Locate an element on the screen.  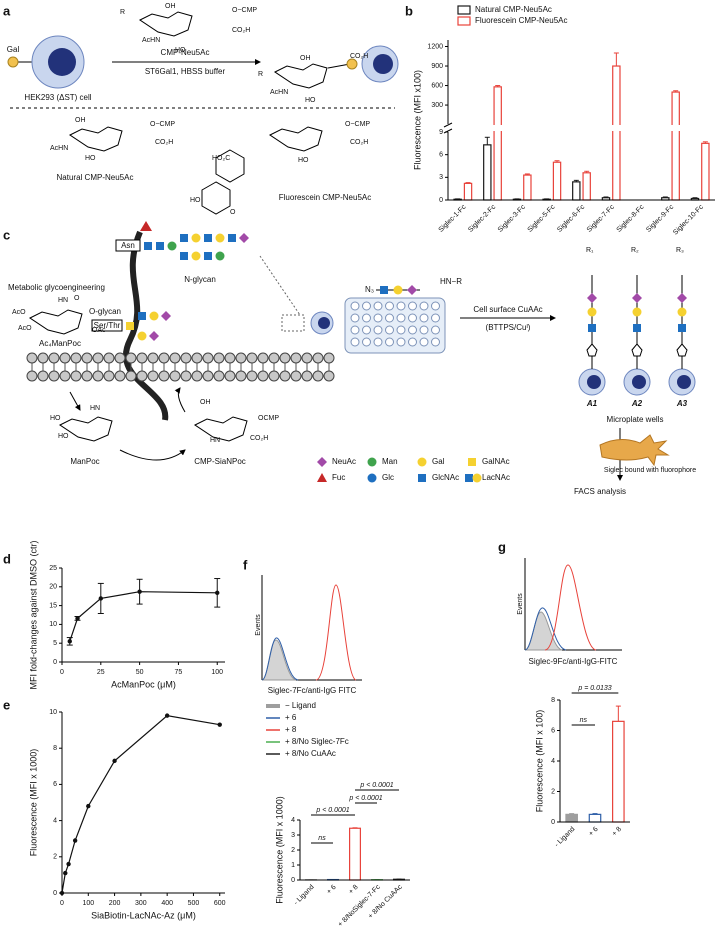
neuac is located at coordinates (322, 462).